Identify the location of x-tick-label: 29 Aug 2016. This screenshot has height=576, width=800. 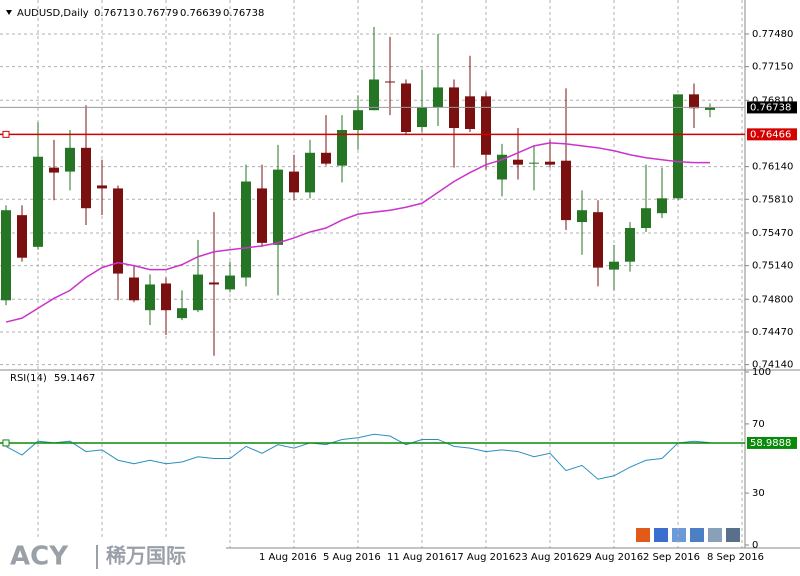
(611, 557).